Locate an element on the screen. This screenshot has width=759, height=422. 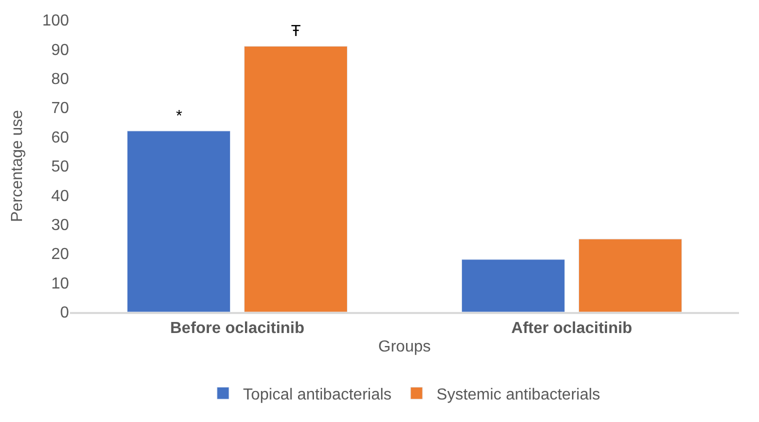
x-axis-title: Groups is located at coordinates (404, 347).